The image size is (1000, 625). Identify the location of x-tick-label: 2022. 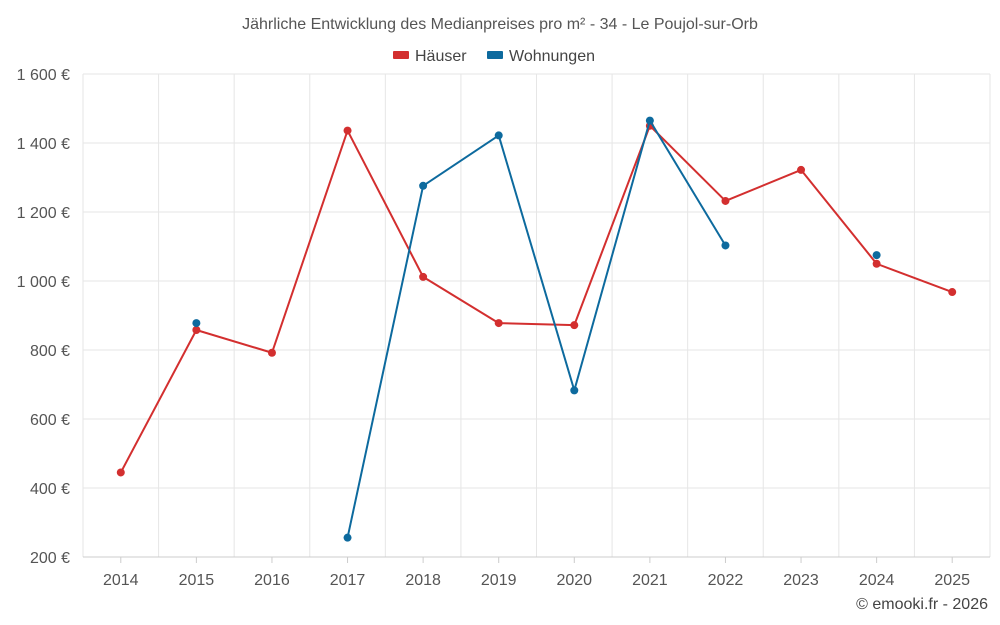
(726, 580).